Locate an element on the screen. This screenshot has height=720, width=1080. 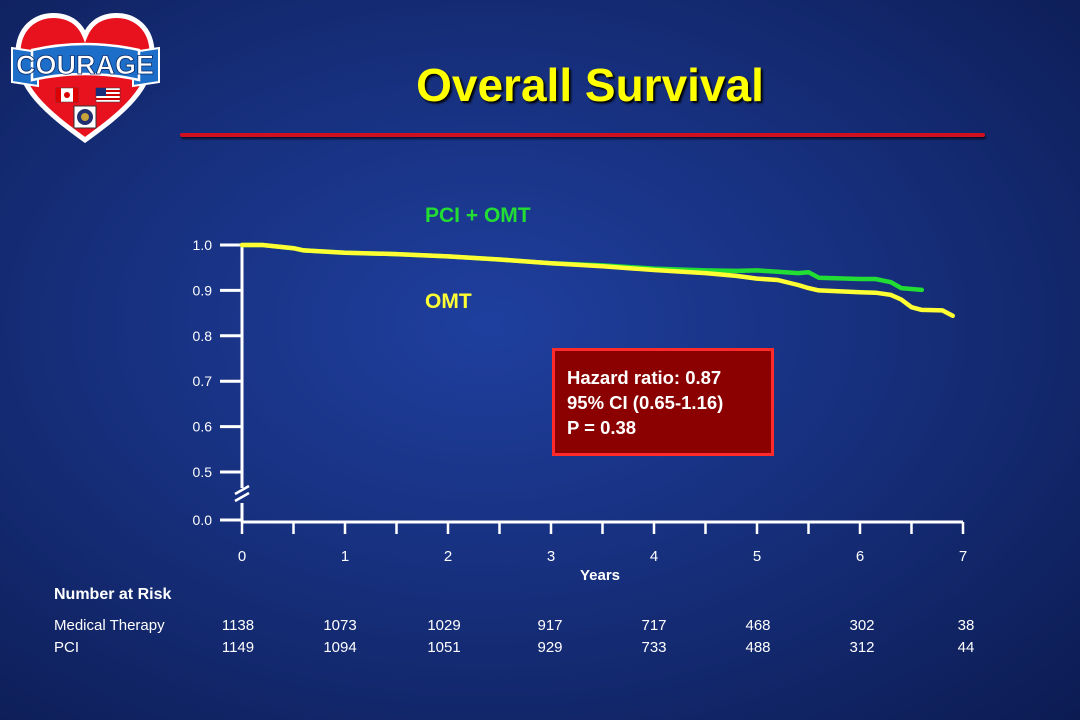
risk-row-label: Medical Therapy is located at coordinates (109, 625).